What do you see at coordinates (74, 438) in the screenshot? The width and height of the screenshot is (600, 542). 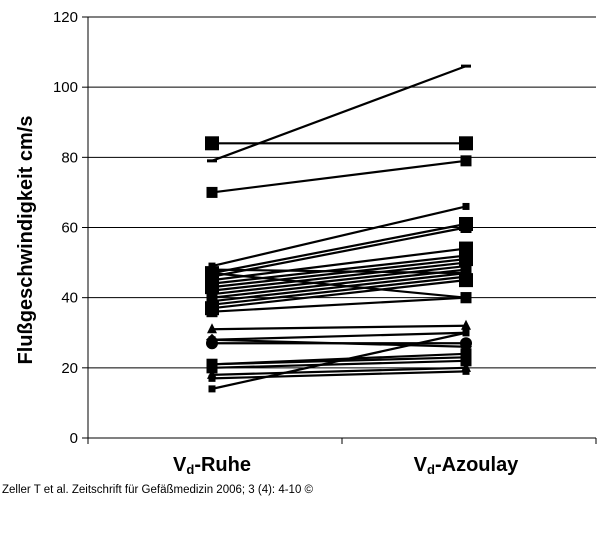 I see `y-tick-label: 0` at bounding box center [74, 438].